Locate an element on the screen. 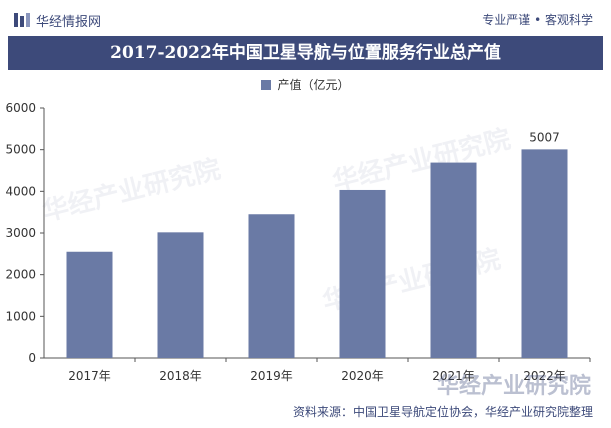  x-tick-label: 2020年 is located at coordinates (362, 376).